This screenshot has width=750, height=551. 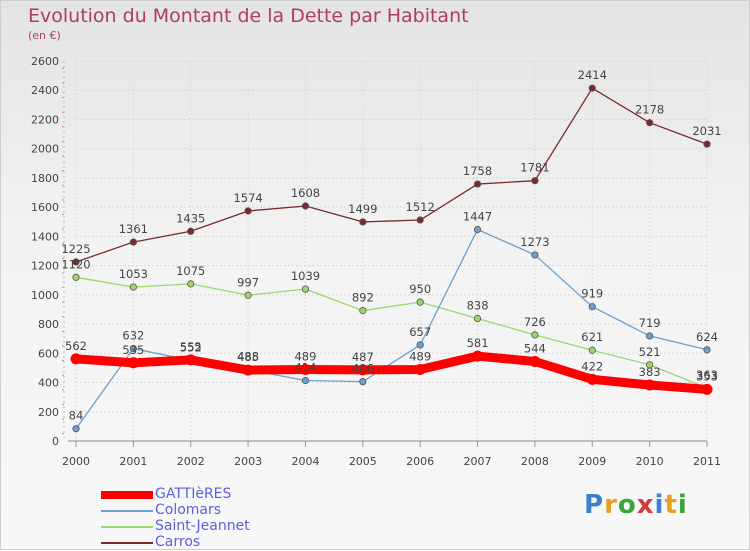 I want to click on data-label: 657, so click(x=420, y=332).